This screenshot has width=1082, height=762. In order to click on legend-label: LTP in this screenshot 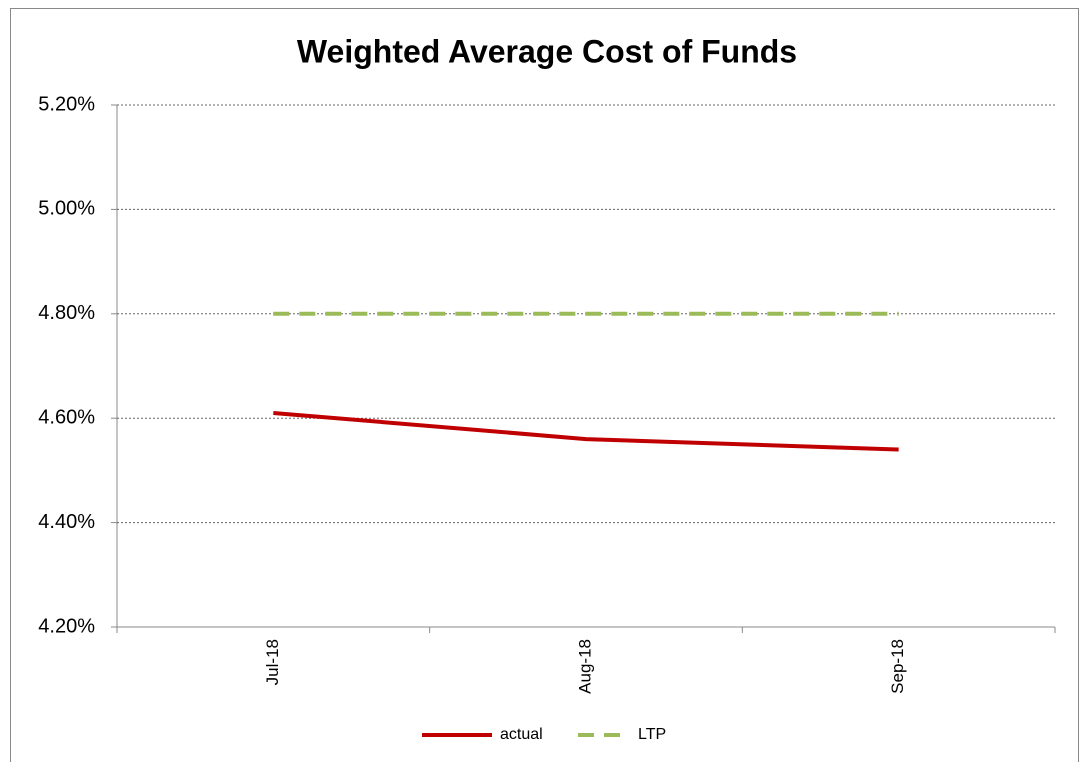, I will do `click(652, 734)`.